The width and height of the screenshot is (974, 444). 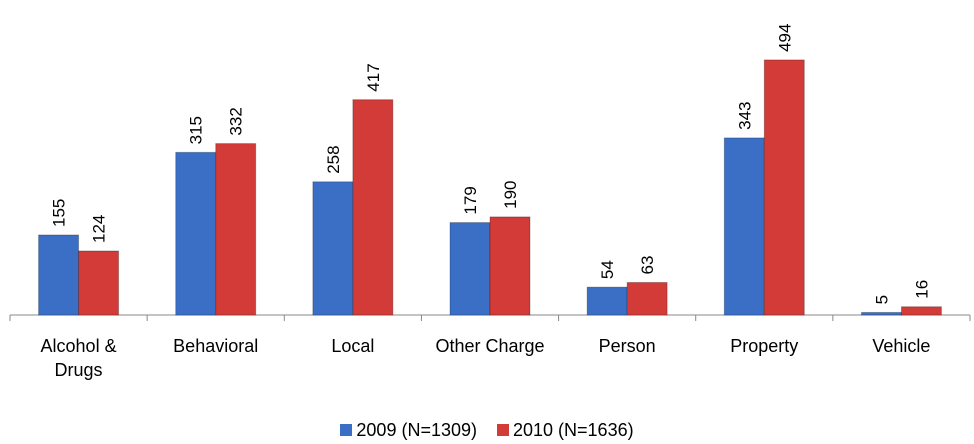 I want to click on data-label: 16, so click(x=921, y=289).